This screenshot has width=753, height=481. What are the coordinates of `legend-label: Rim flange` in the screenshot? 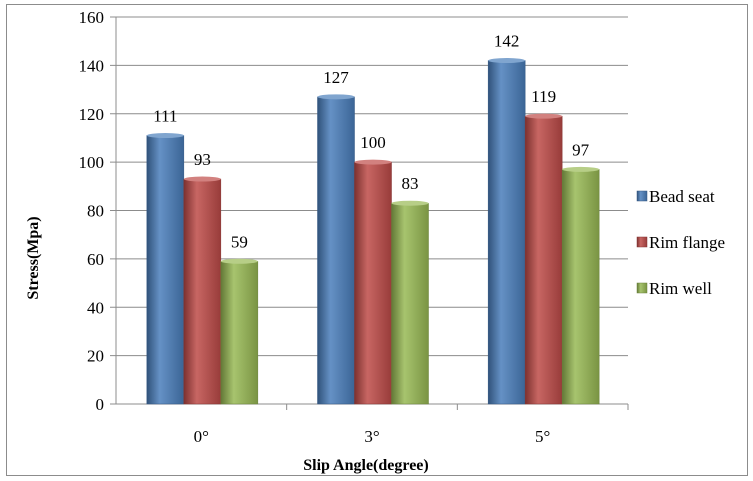 It's located at (687, 242).